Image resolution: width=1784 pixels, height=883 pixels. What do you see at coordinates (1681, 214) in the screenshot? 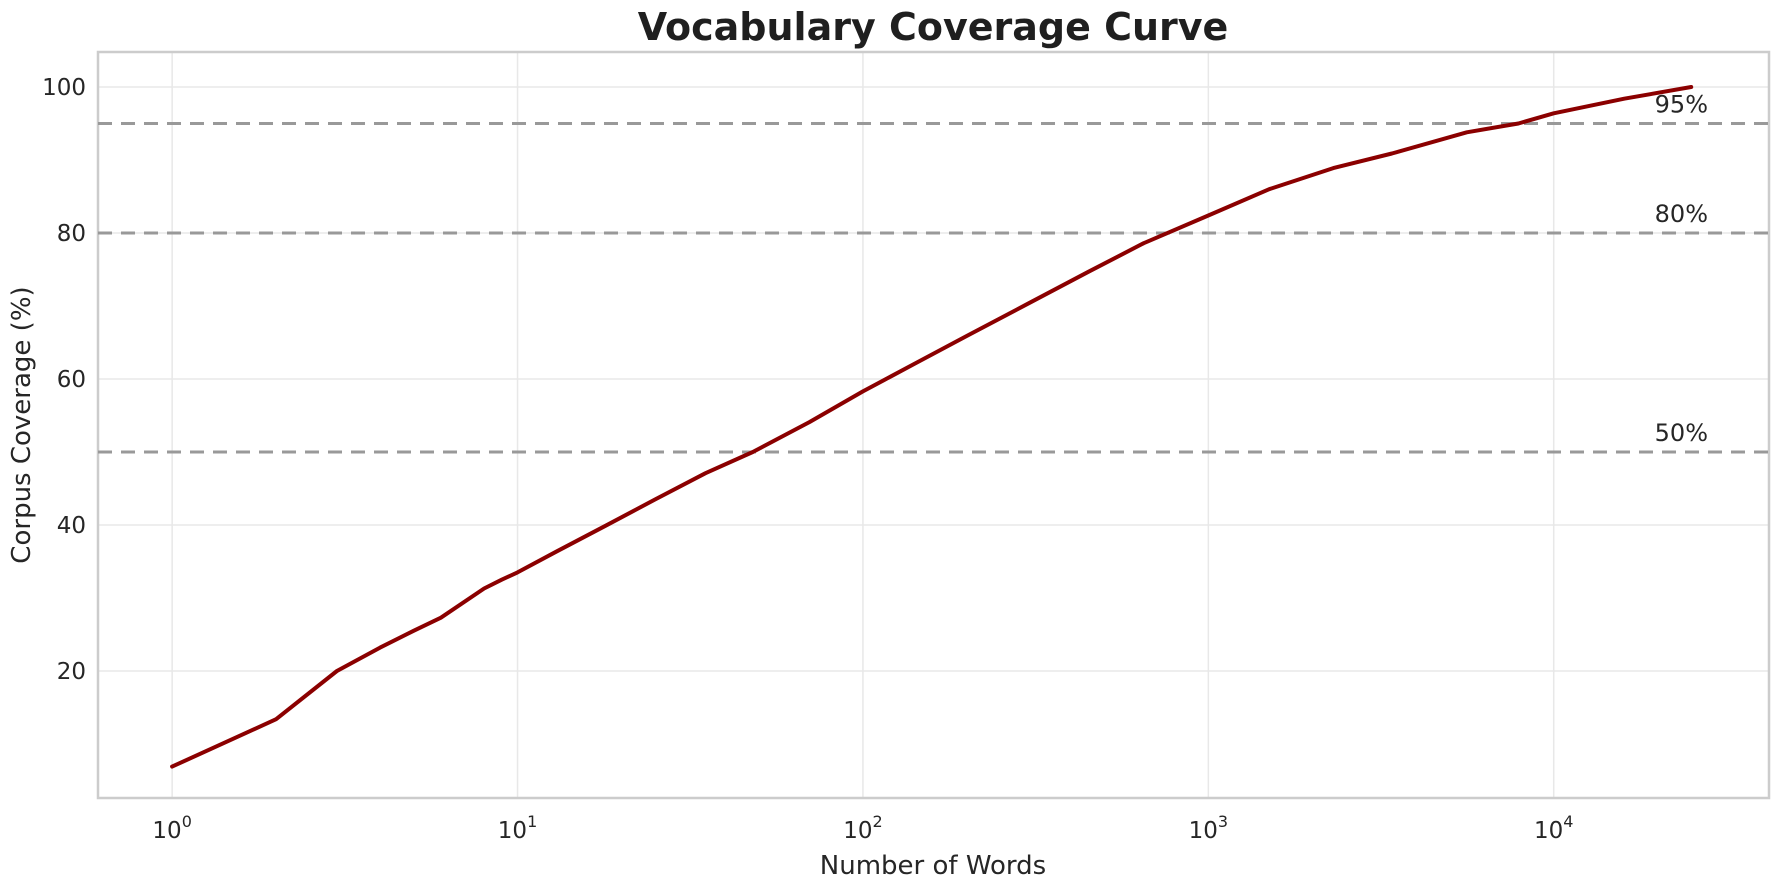
I see `threshold-label: 80%` at bounding box center [1681, 214].